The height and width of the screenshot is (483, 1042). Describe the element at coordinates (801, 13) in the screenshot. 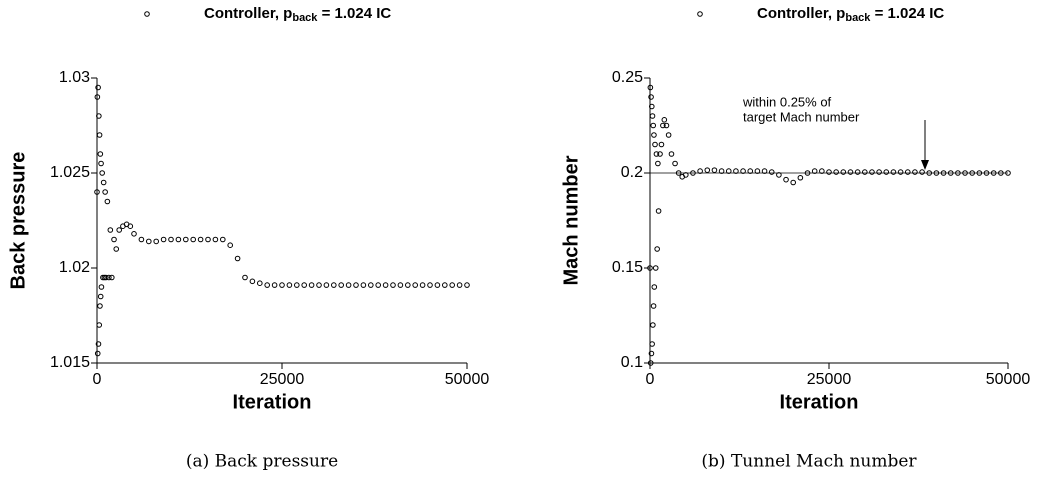

I see `legend-text: Controller, p` at that location.